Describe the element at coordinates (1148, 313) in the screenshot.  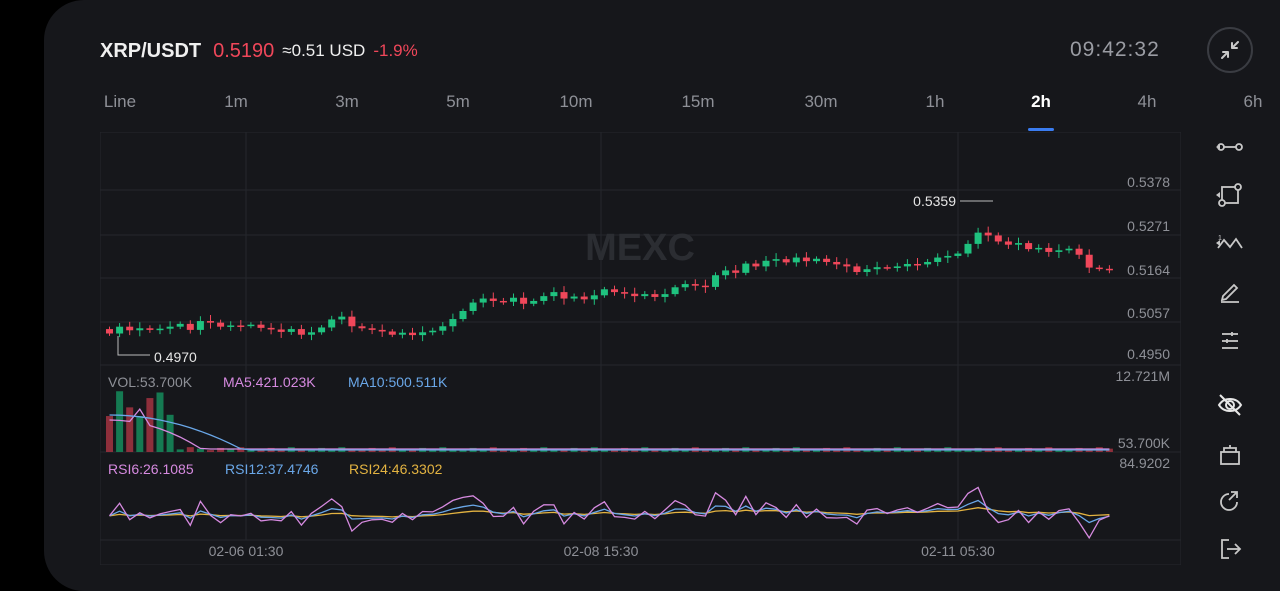
I see `price-tick: 0.5057` at that location.